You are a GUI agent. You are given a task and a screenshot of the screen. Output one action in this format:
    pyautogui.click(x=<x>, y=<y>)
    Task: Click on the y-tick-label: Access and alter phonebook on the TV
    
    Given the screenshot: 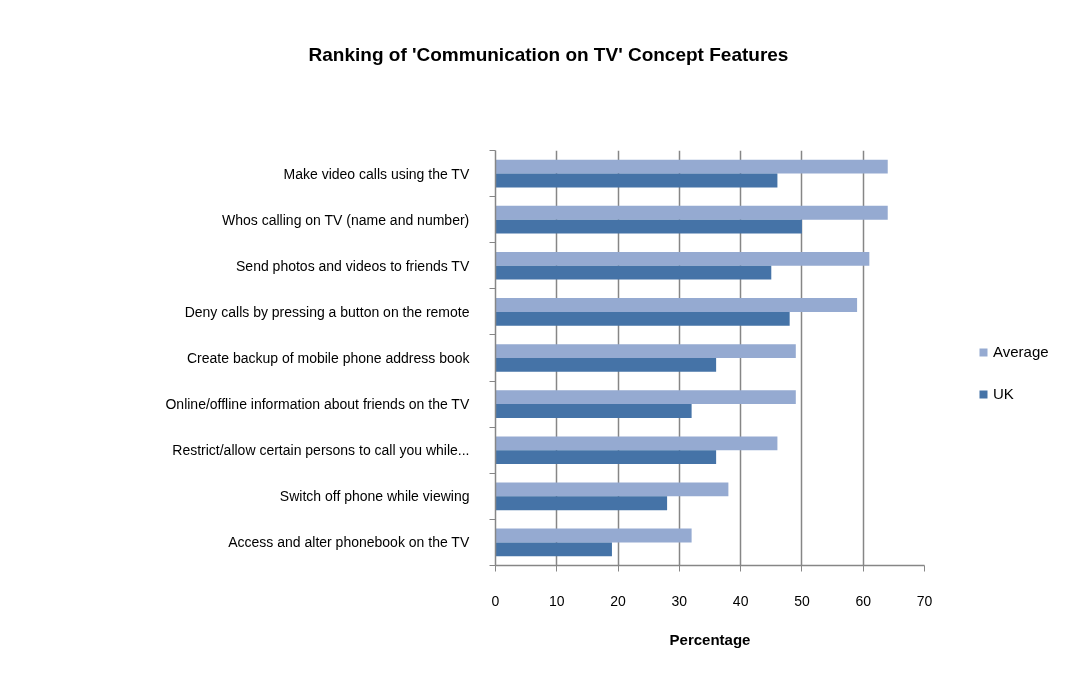 What is the action you would take?
    pyautogui.click(x=349, y=542)
    